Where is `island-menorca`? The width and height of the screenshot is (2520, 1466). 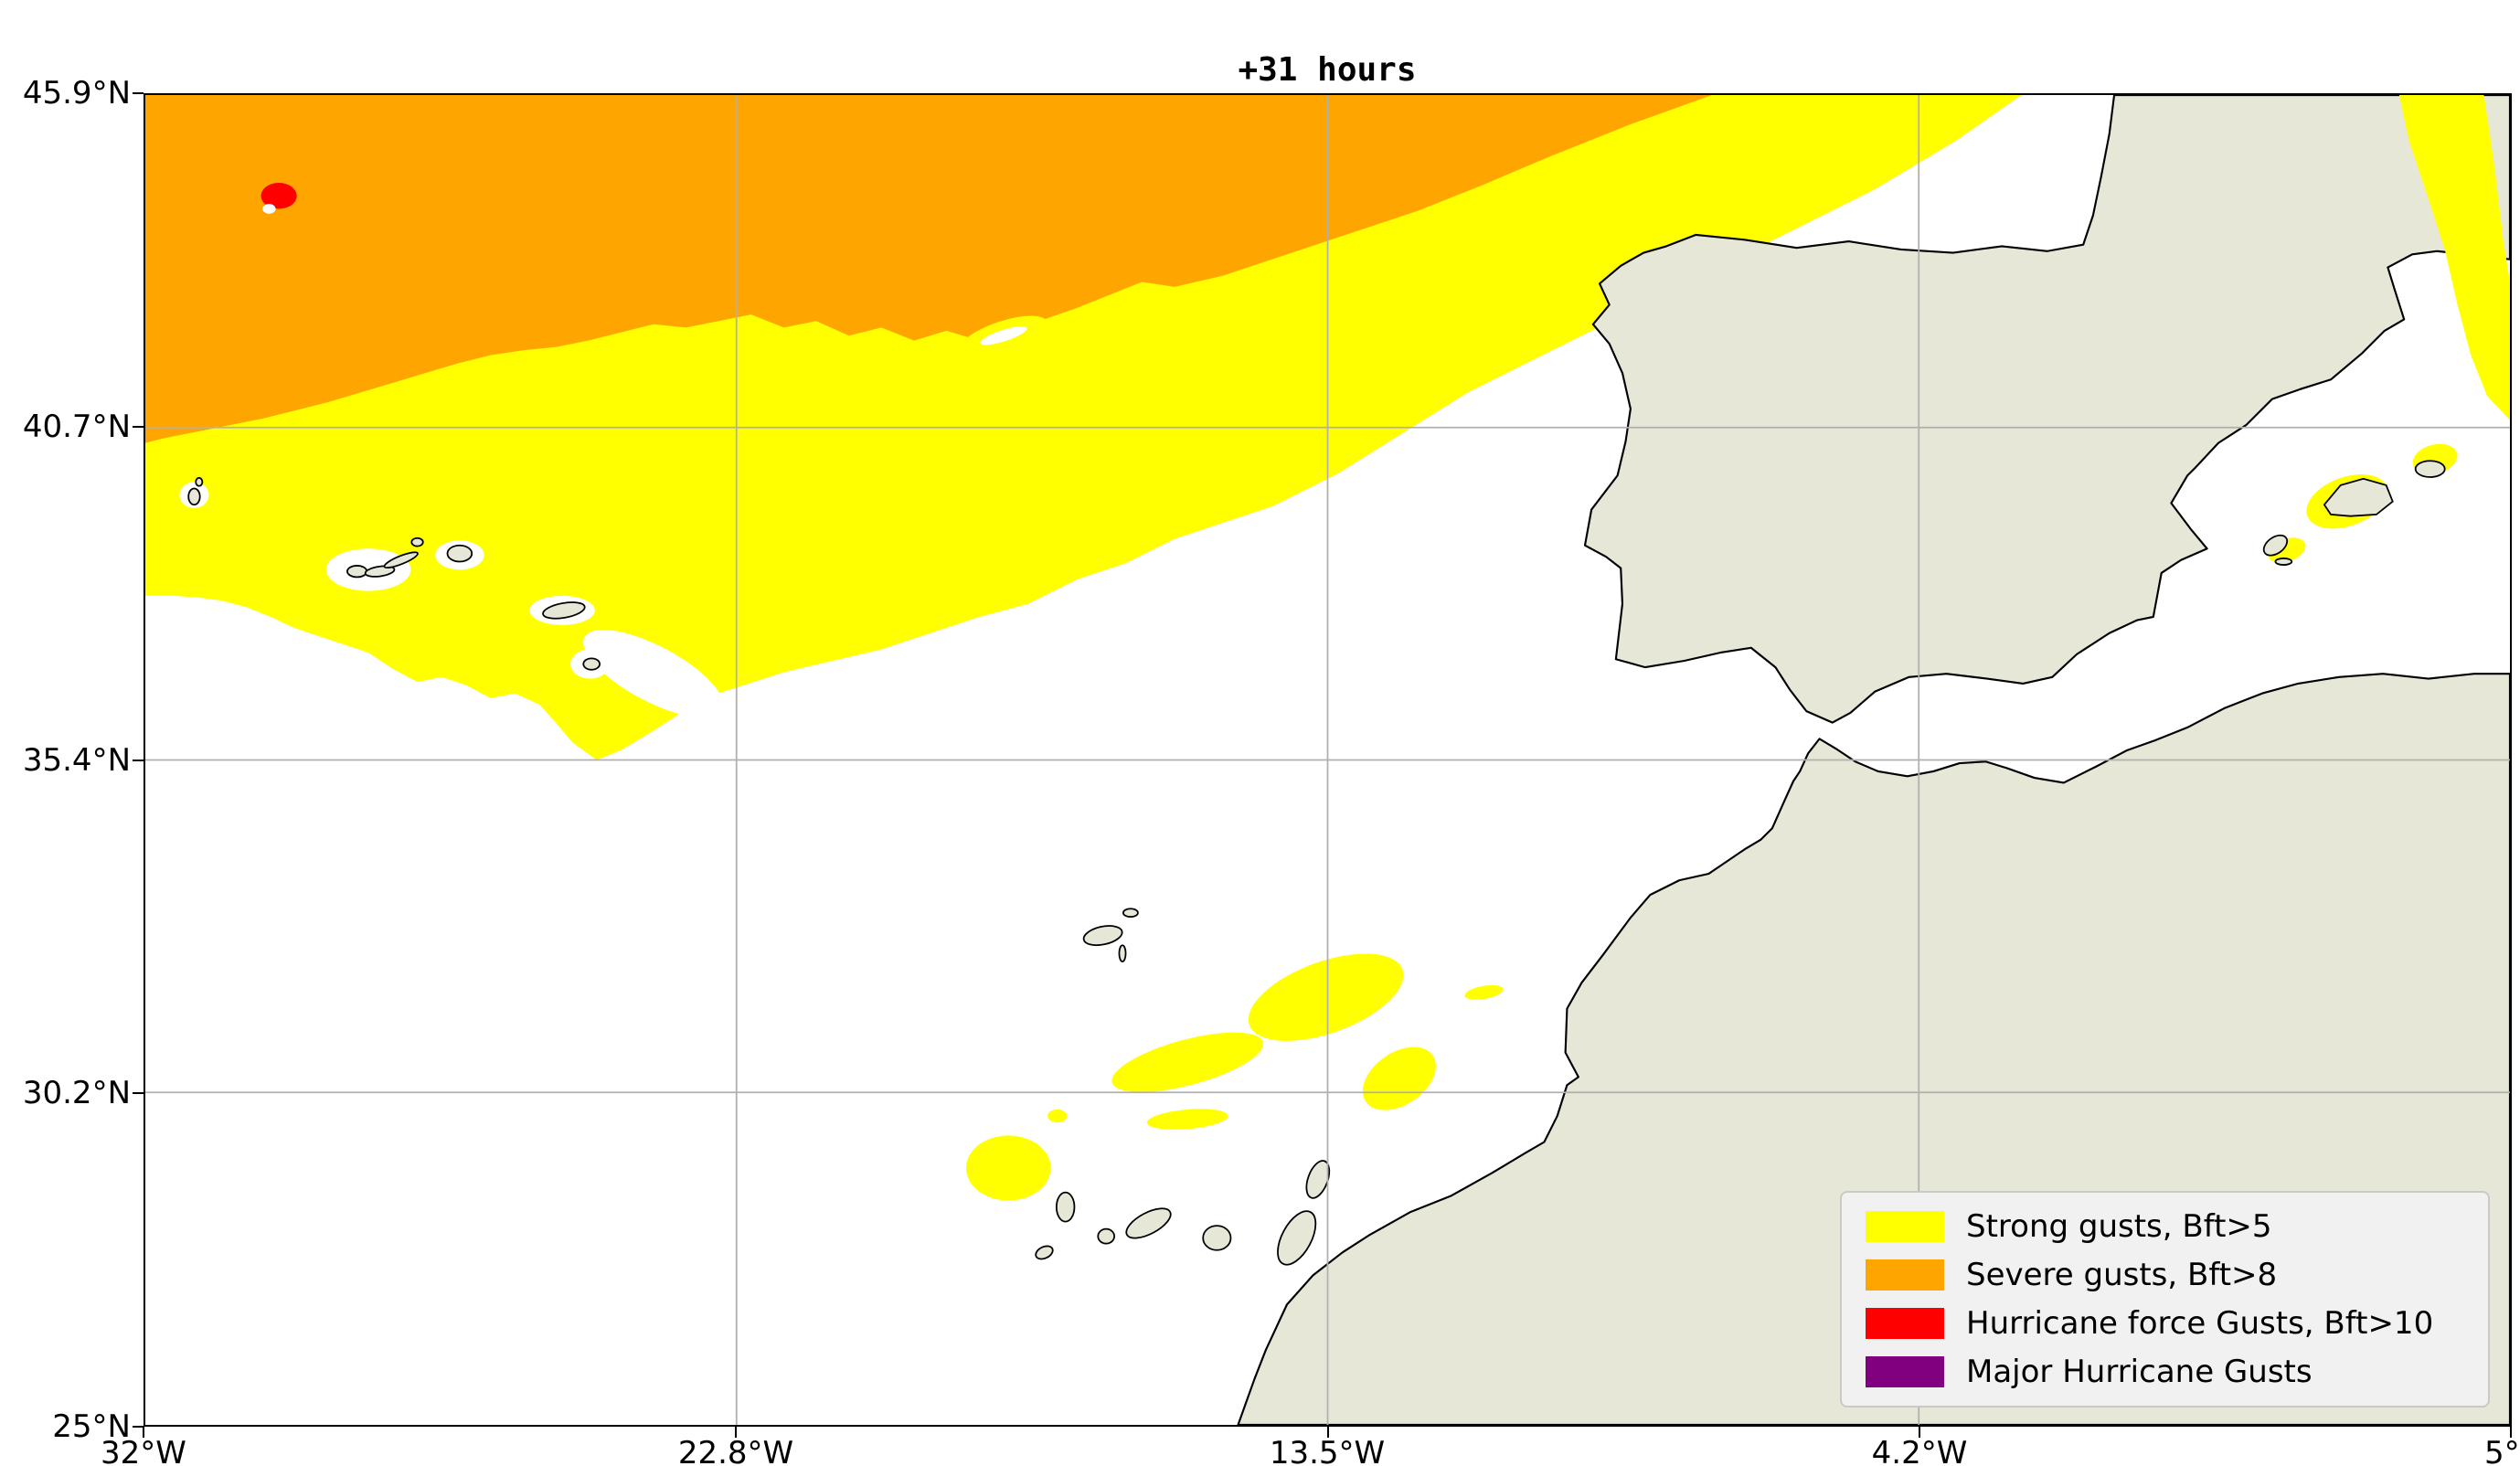
island-menorca is located at coordinates (2430, 469).